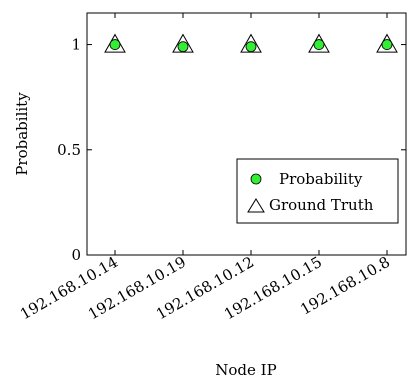  I want to click on marks-layer, so click(251, 44).